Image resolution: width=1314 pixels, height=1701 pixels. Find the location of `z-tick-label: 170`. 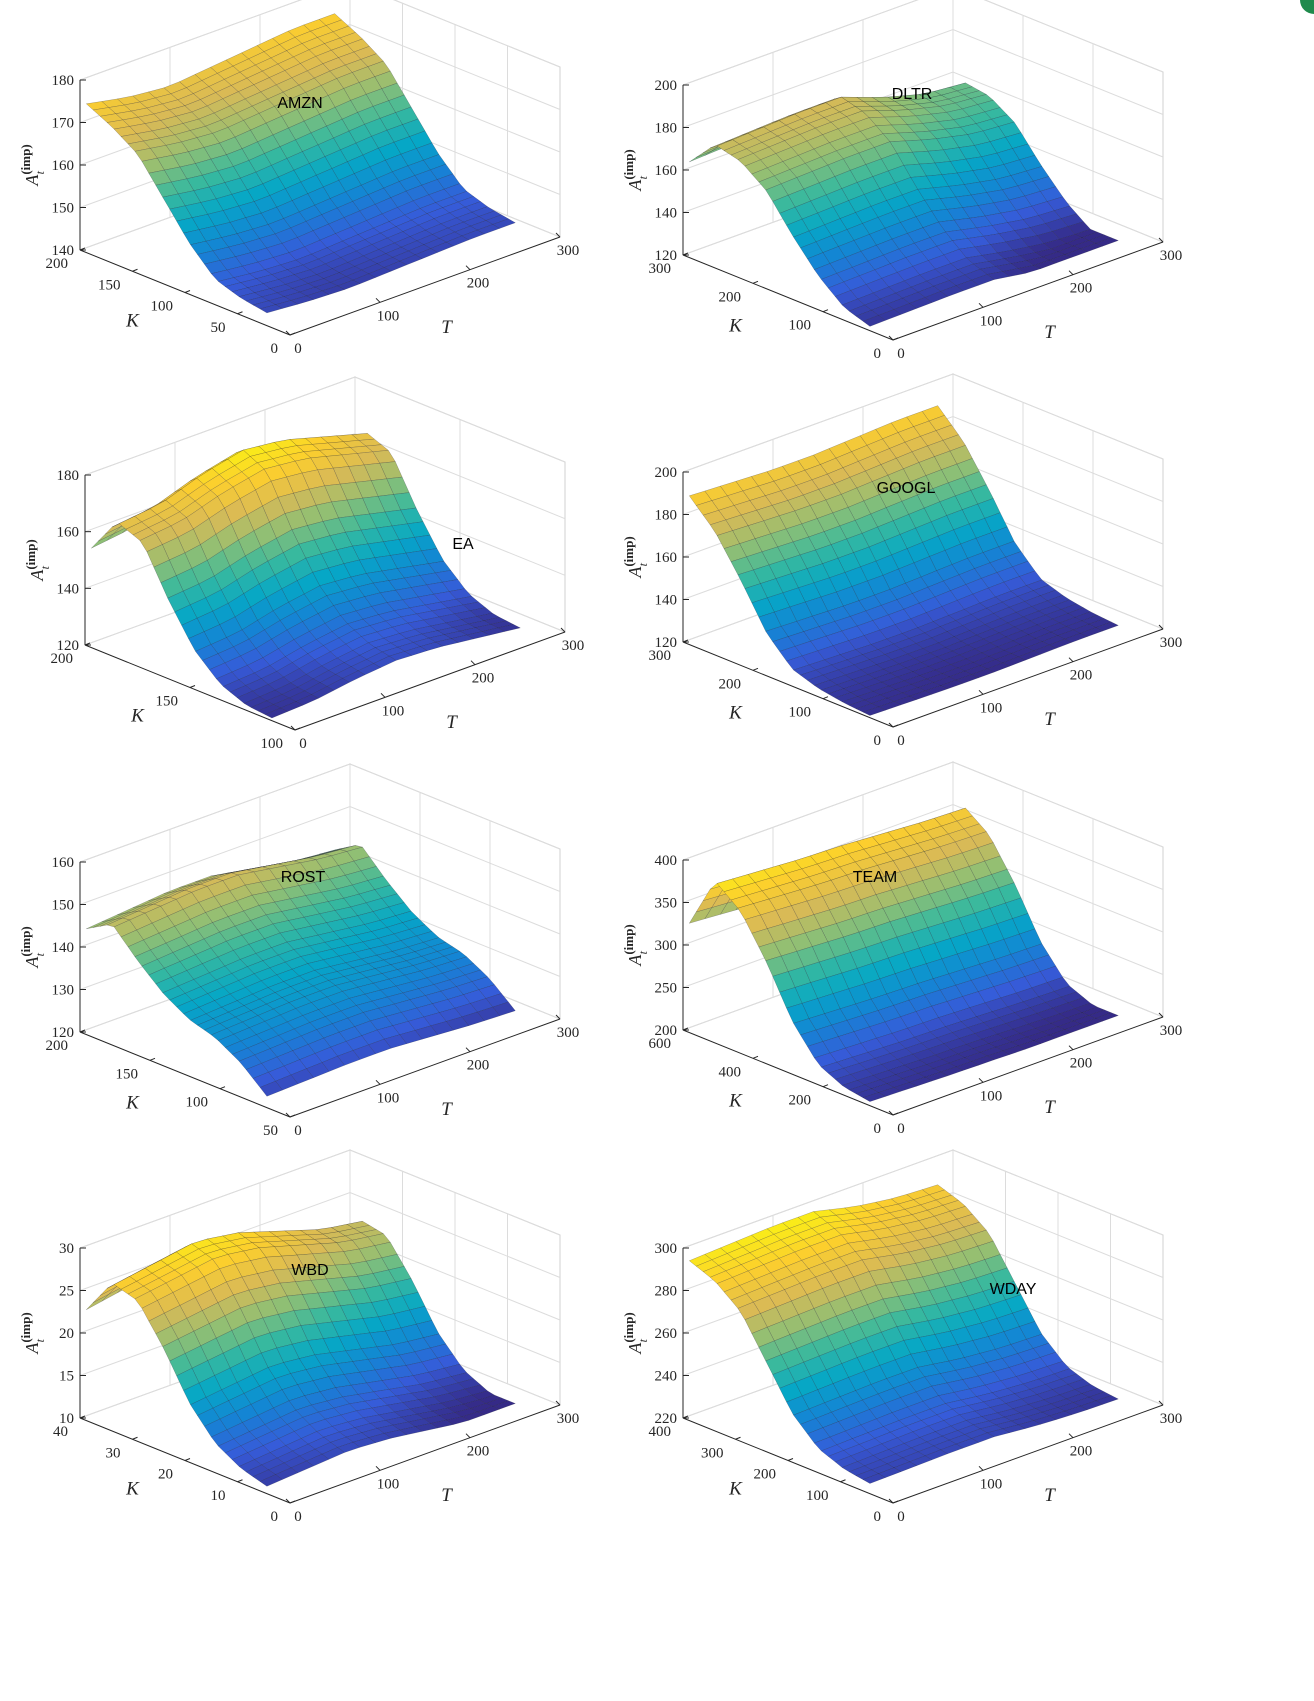

z-tick-label: 170 is located at coordinates (63, 124).